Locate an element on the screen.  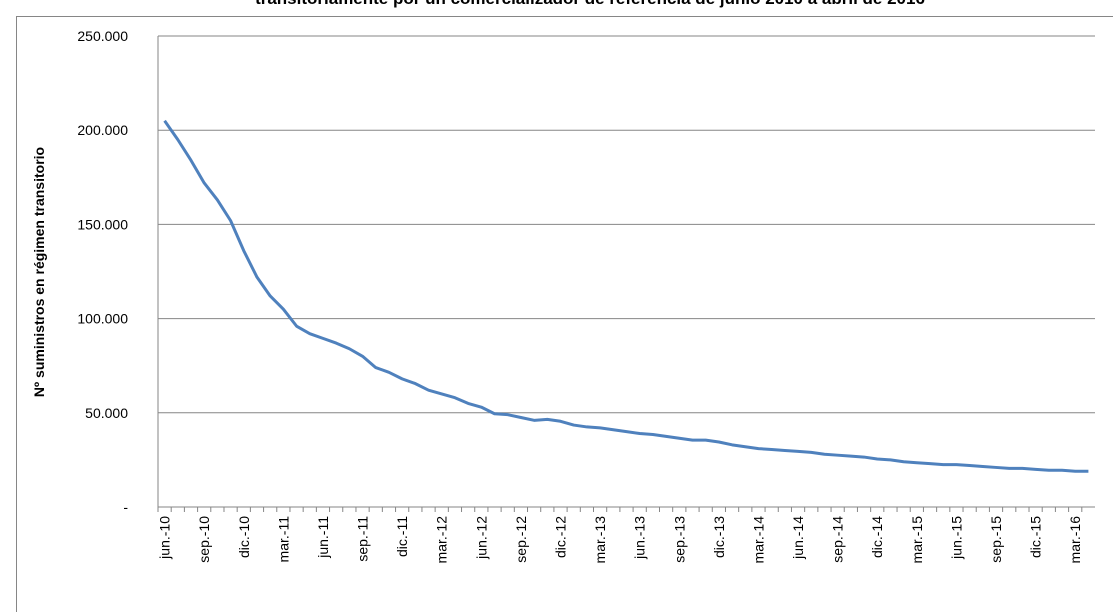
x-tick-label: mar.-13 is located at coordinates (600, 540).